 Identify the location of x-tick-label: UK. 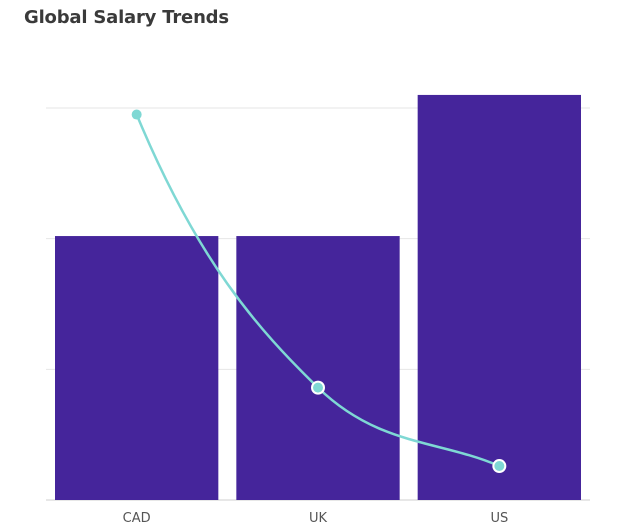
(318, 518).